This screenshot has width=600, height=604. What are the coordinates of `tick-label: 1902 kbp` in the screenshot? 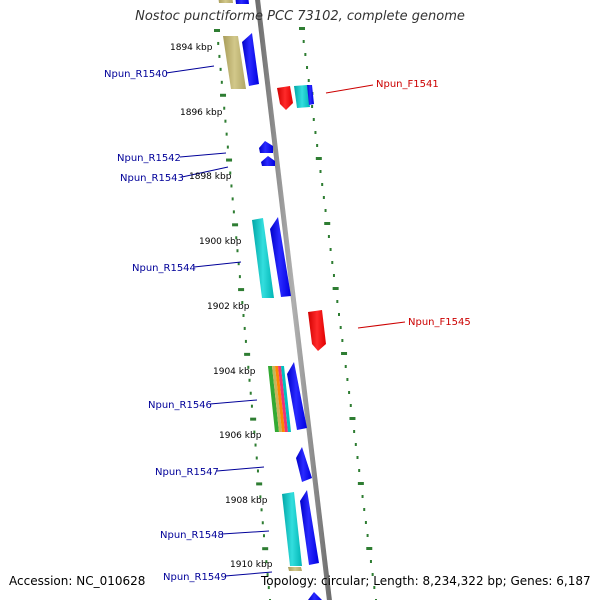 It's located at (228, 307).